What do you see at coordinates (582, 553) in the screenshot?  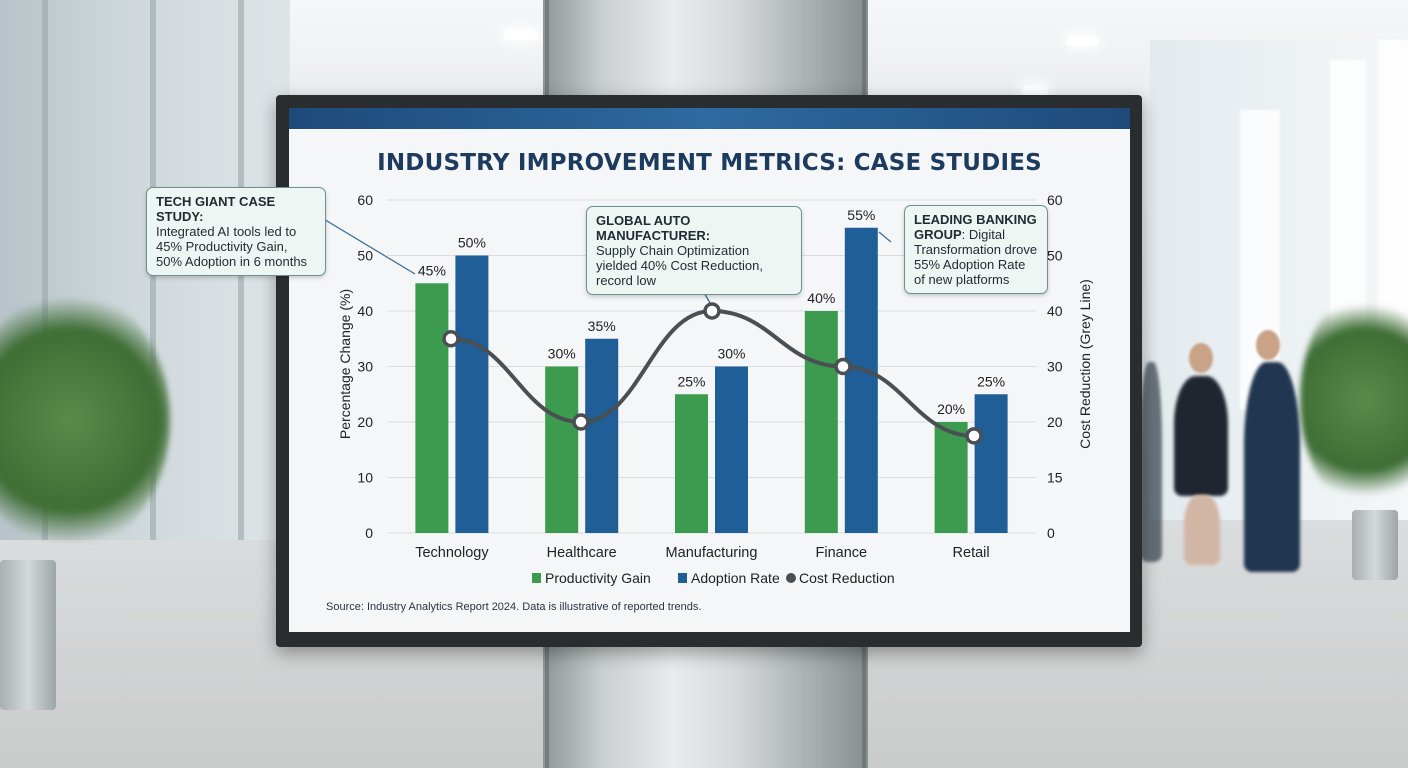 I see `category-label: Healthcare` at bounding box center [582, 553].